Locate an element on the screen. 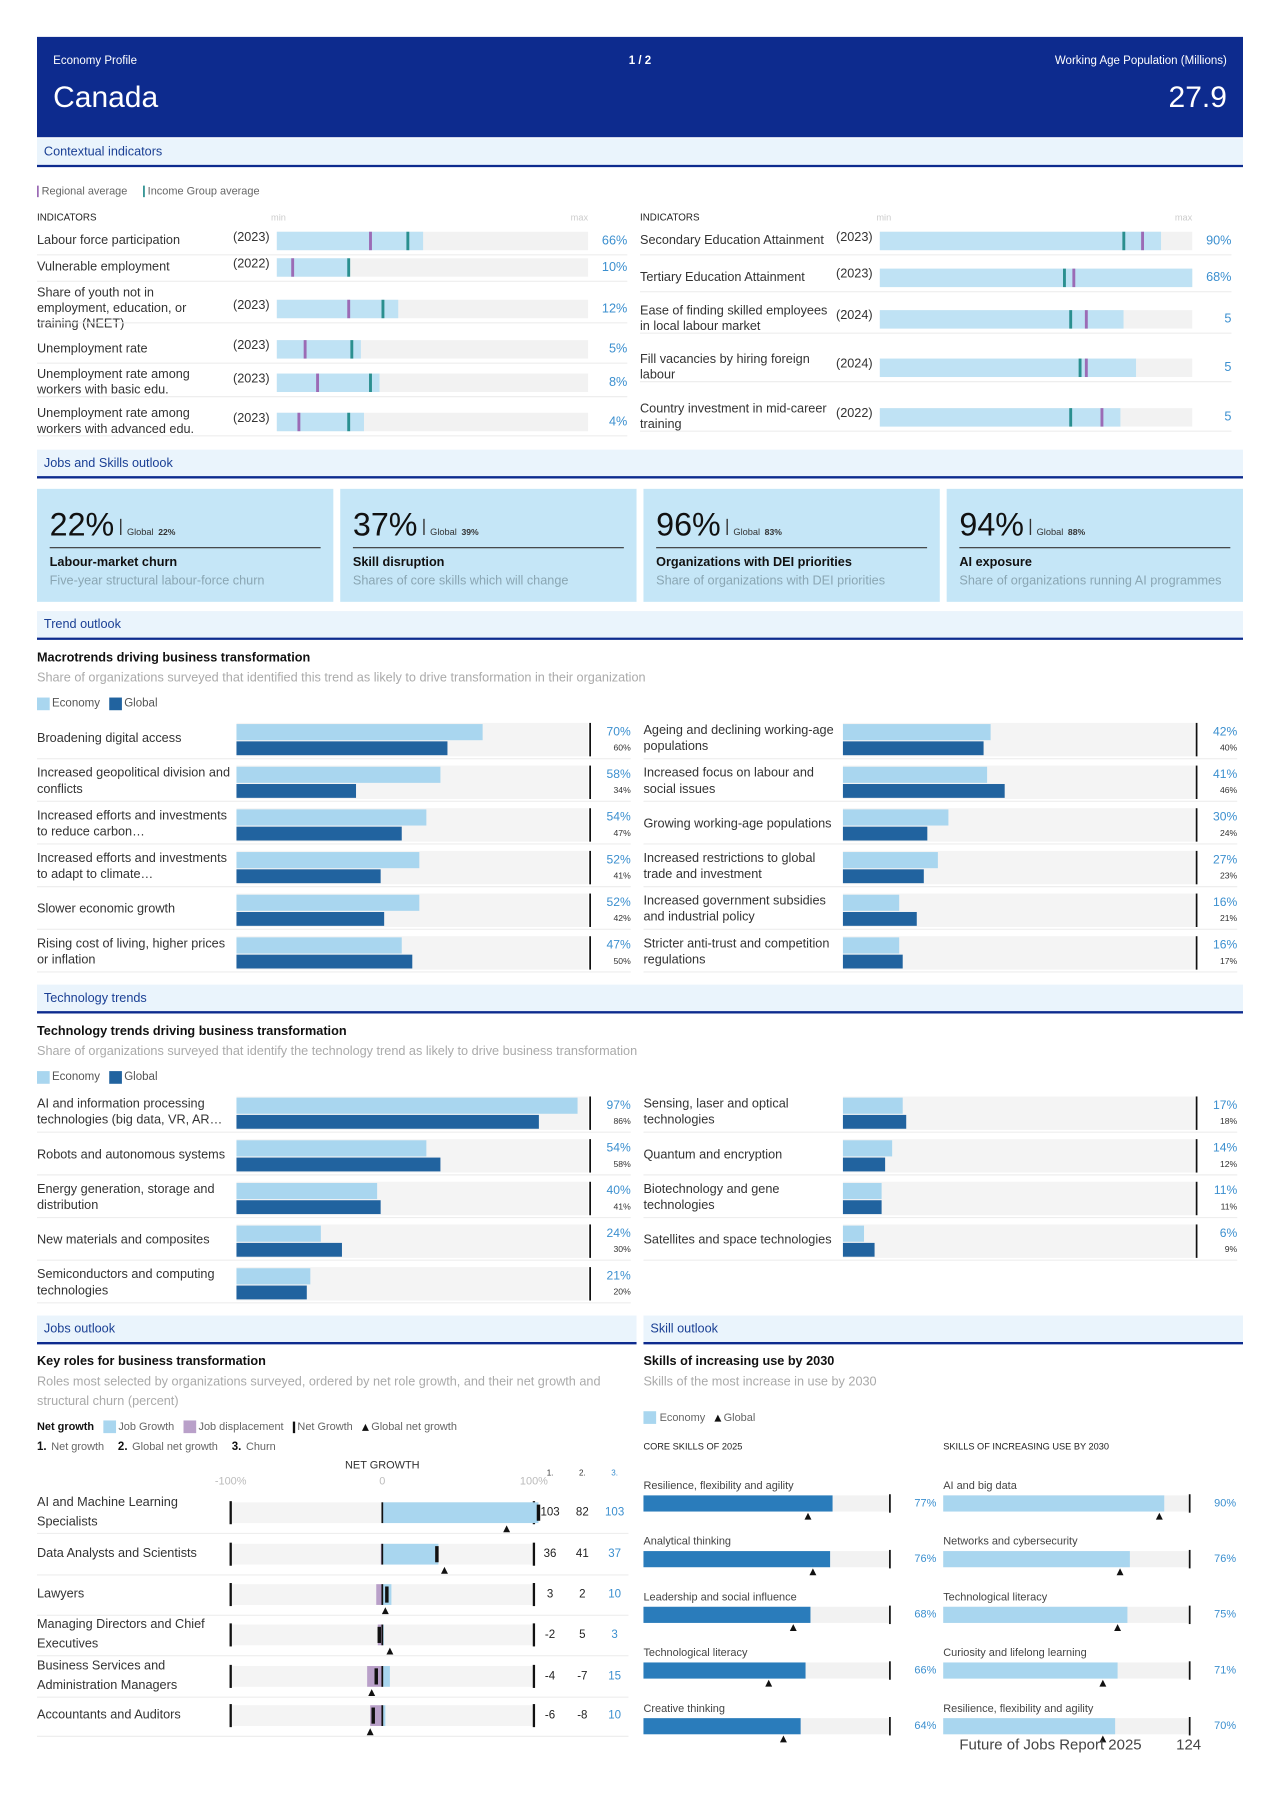  value-label: 60% is located at coordinates (623, 748).